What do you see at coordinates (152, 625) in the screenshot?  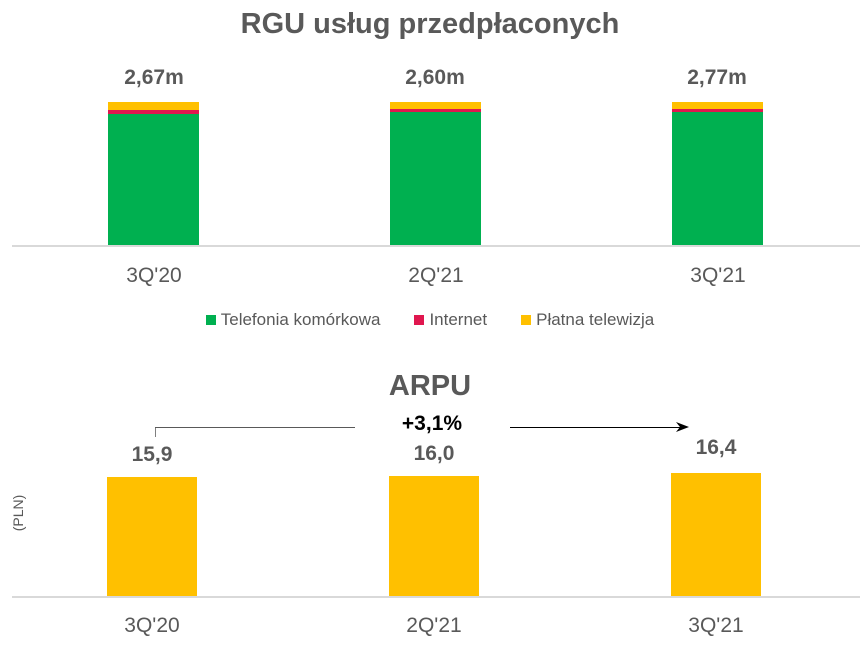 I see `arpu-category-label: 3Q'20` at bounding box center [152, 625].